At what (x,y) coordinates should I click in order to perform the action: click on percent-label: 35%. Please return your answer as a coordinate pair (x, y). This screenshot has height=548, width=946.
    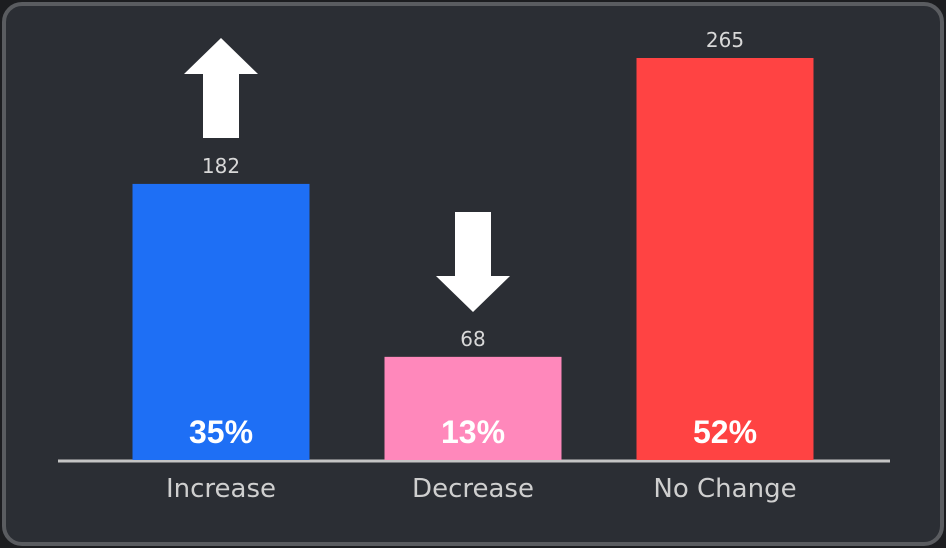
    Looking at the image, I should click on (221, 432).